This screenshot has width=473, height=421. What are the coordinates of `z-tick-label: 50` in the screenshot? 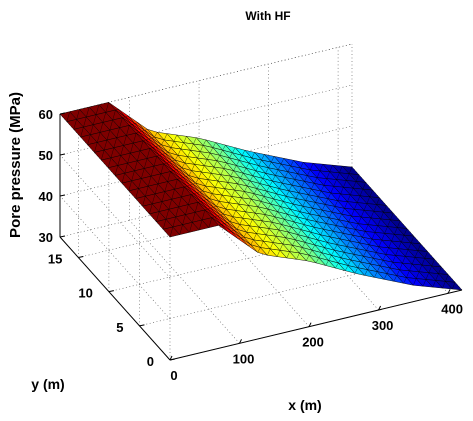 It's located at (46, 155).